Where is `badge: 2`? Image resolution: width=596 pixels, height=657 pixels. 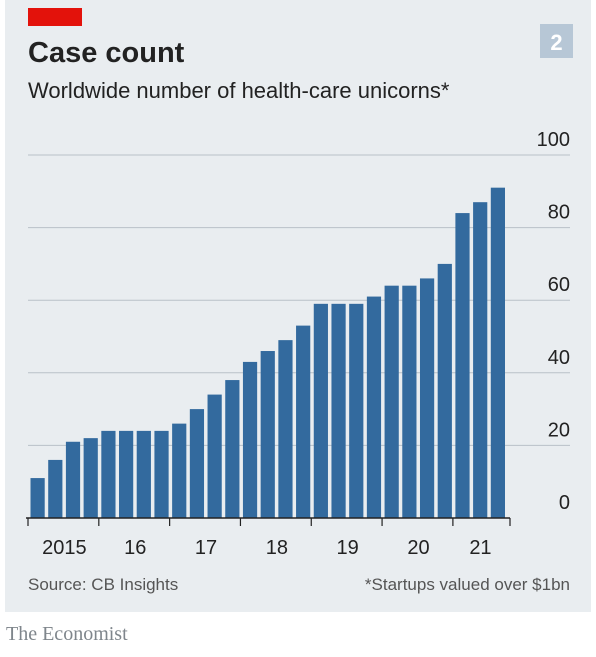
badge: 2 is located at coordinates (556, 42).